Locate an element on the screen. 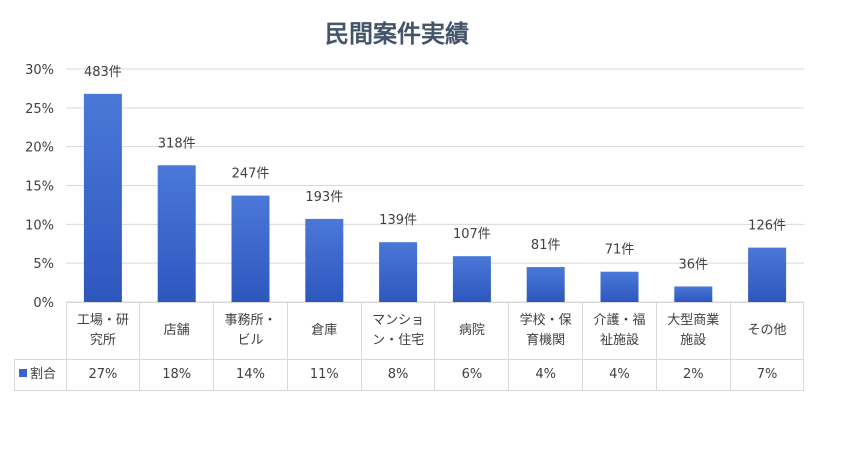 Image resolution: width=846 pixels, height=459 pixels. category-text: 倉庫 is located at coordinates (324, 330).